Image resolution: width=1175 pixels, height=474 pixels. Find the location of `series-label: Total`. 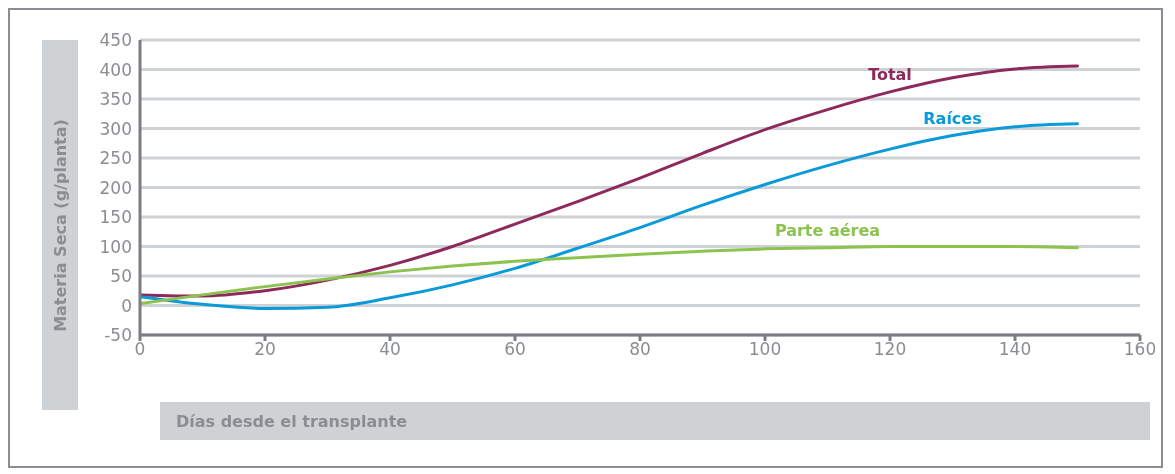

series-label: Total is located at coordinates (890, 74).